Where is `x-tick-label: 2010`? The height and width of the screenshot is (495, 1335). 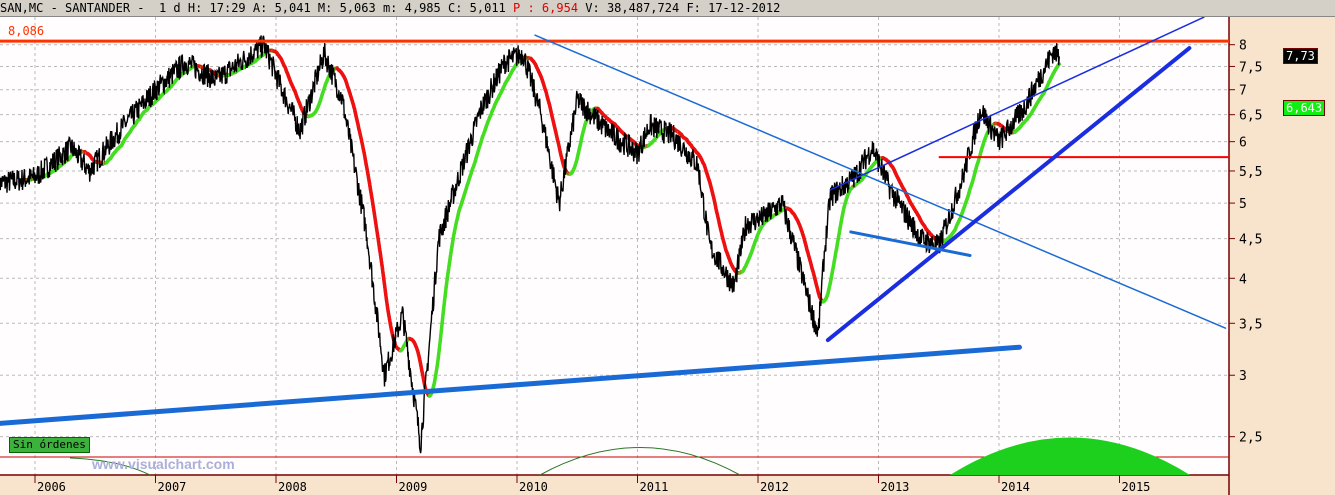 x-tick-label: 2010 is located at coordinates (533, 487).